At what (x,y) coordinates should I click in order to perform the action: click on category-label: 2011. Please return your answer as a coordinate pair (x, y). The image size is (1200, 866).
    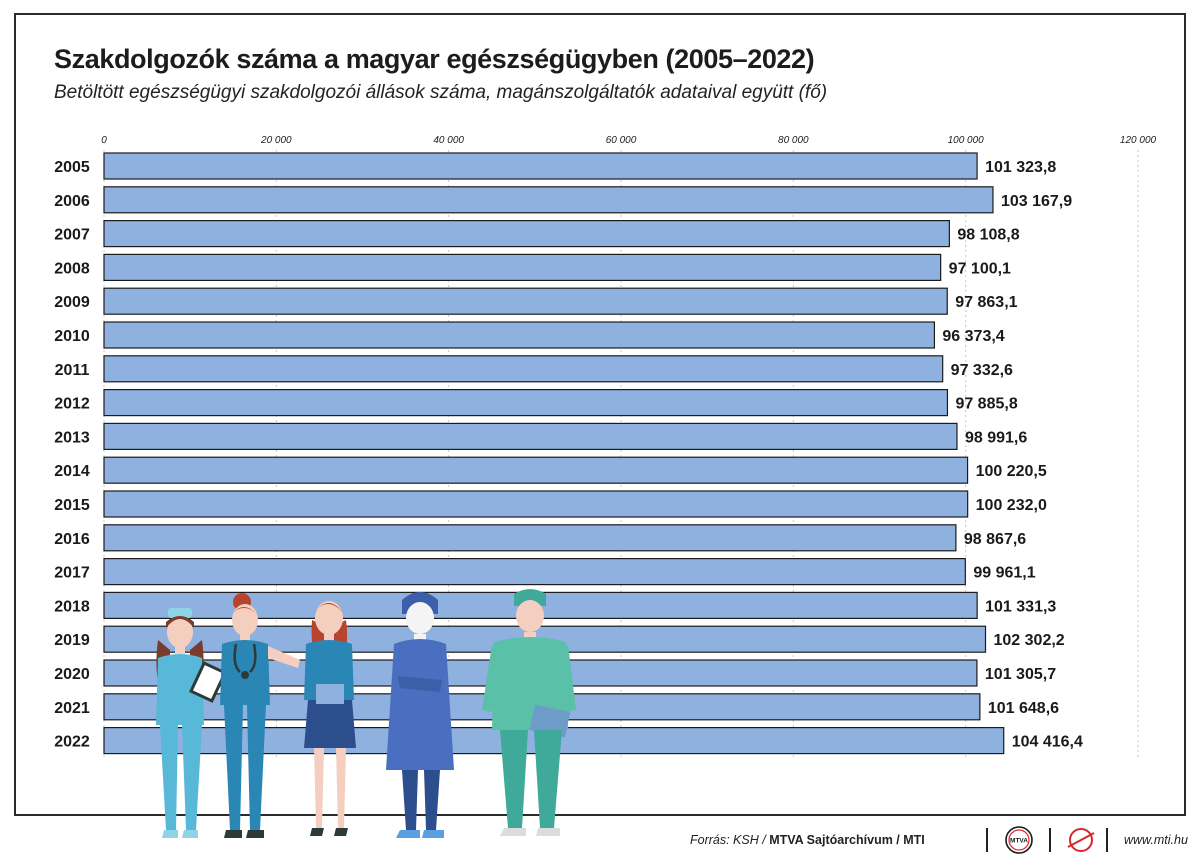
    Looking at the image, I should click on (72, 370).